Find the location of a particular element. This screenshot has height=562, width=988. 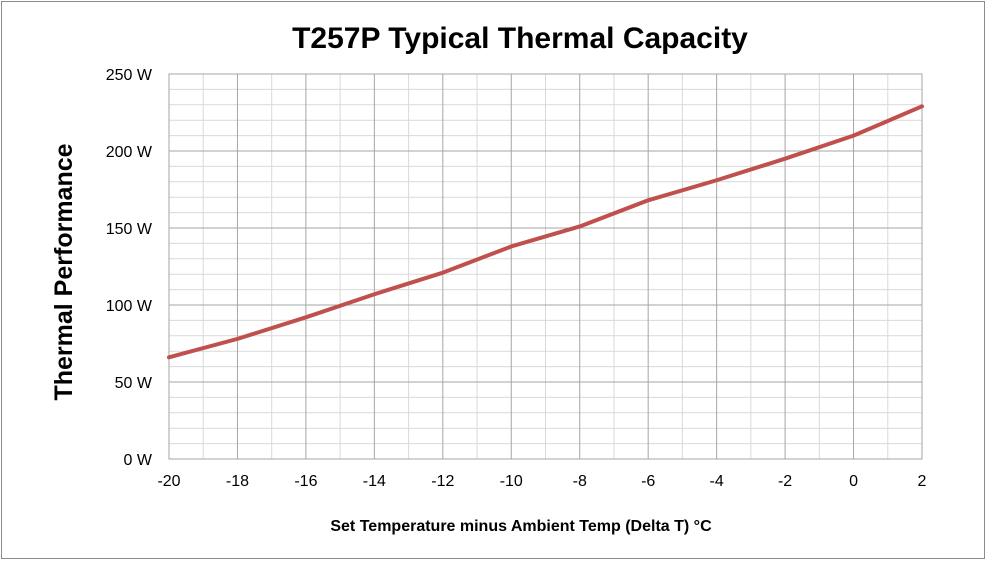

x-tick-label: -16 is located at coordinates (305, 481).